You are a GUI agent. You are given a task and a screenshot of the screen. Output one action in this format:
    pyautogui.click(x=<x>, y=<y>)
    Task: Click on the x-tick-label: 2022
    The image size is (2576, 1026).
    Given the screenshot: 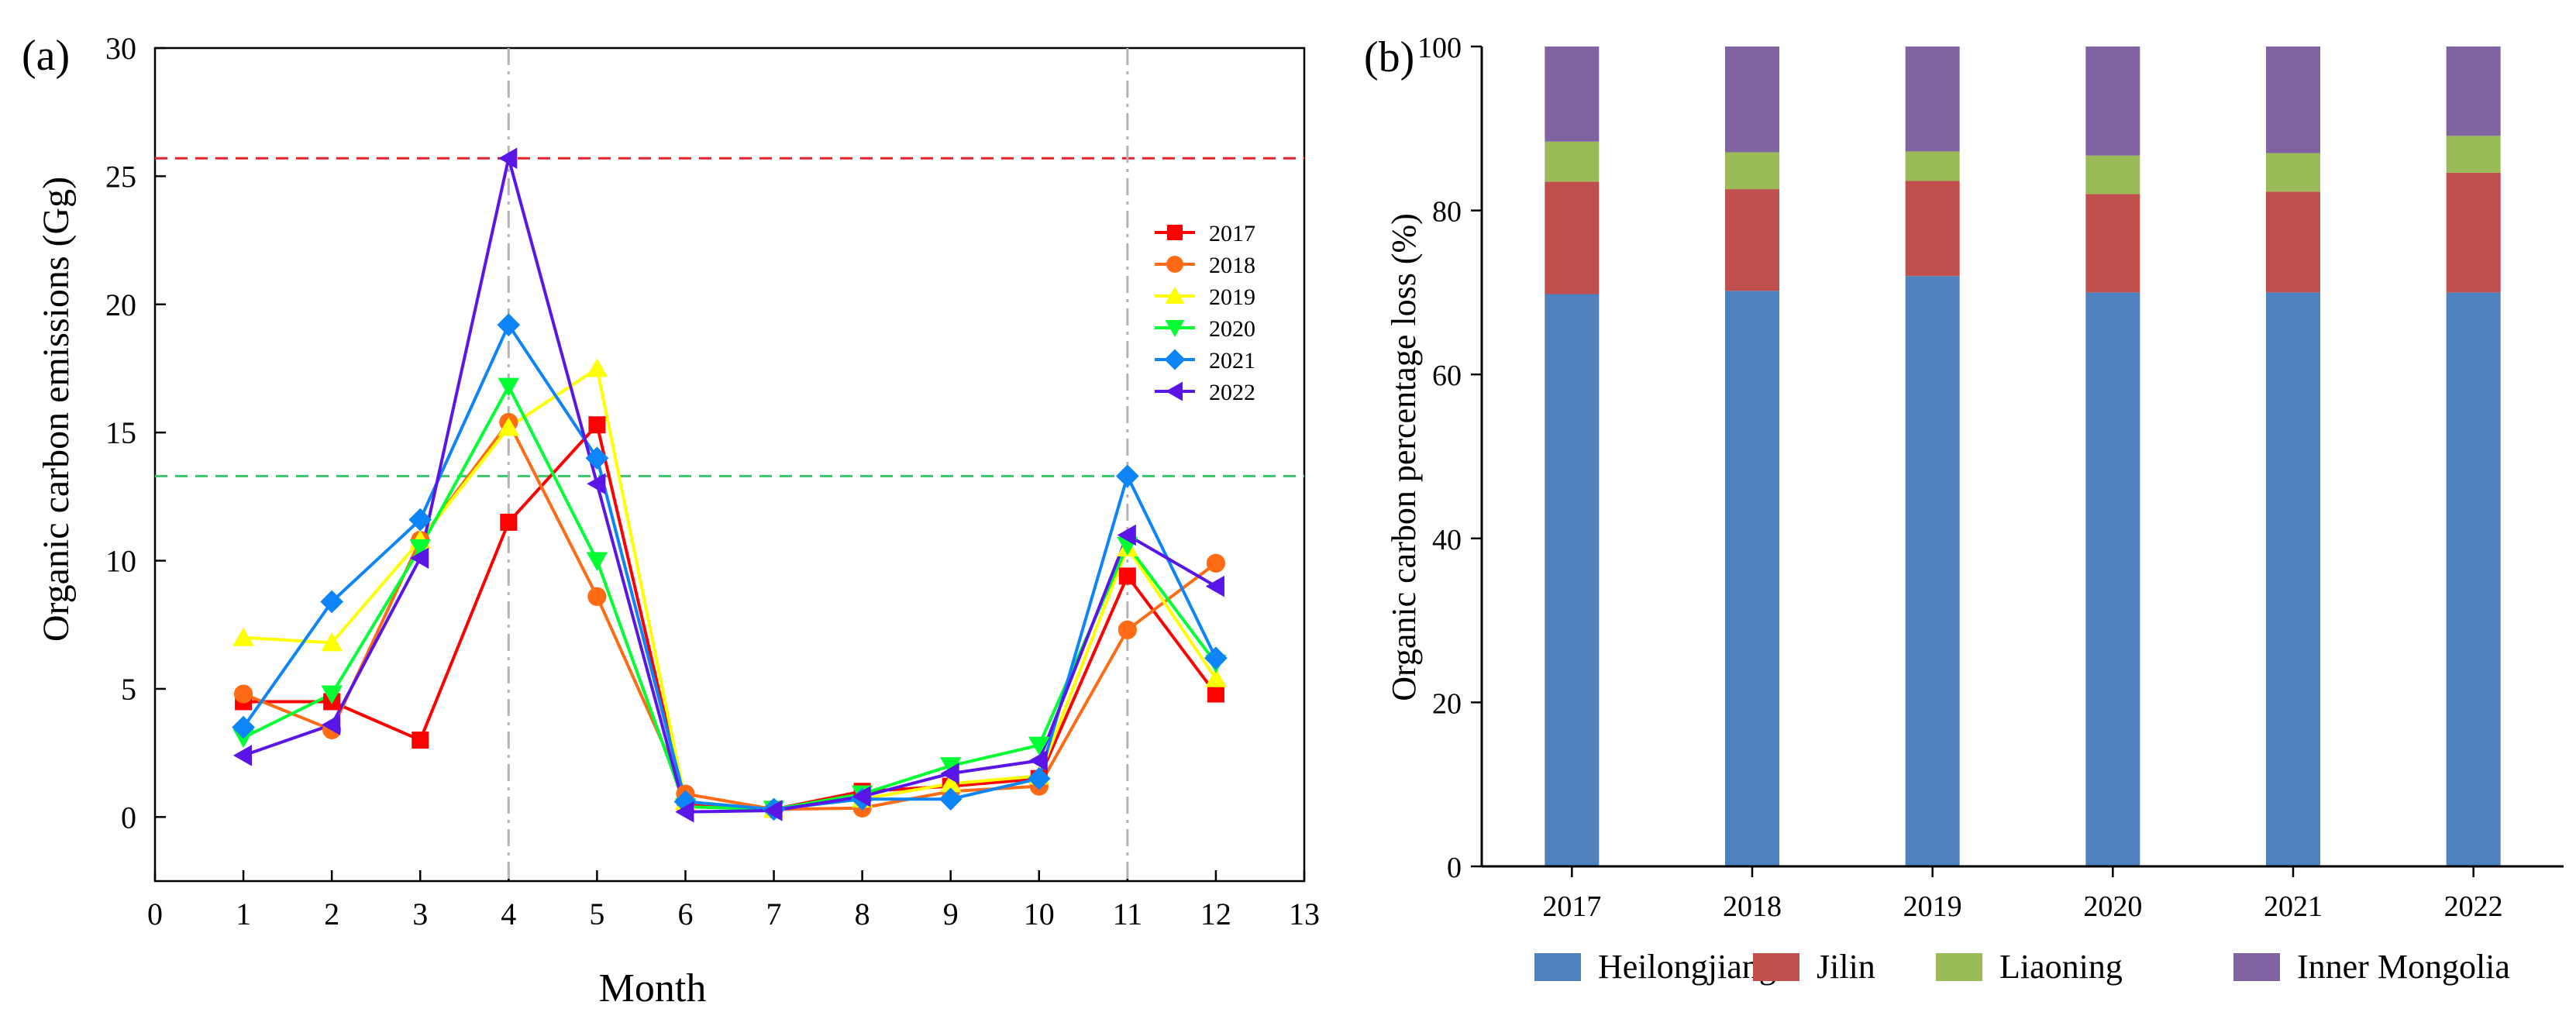 What is the action you would take?
    pyautogui.click(x=2473, y=907)
    